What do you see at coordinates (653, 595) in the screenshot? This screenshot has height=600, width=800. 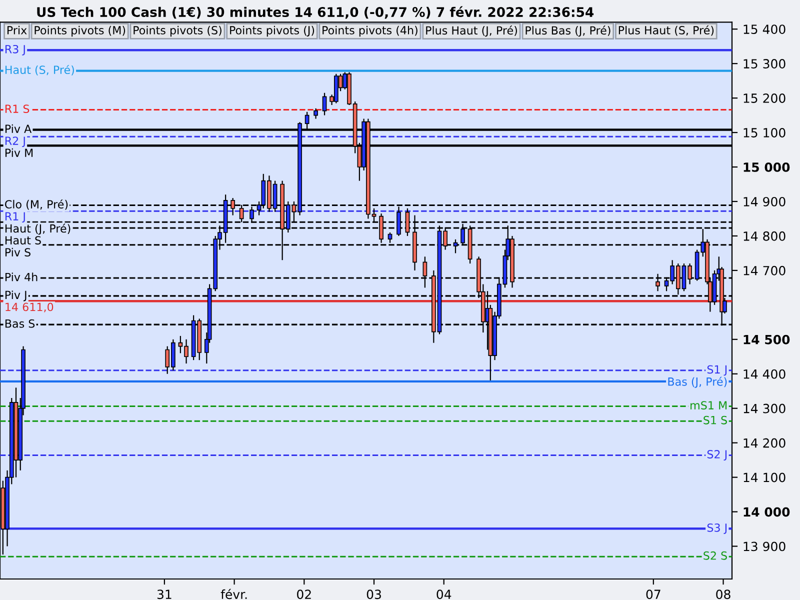 I see `x-tick-label: 07` at bounding box center [653, 595].